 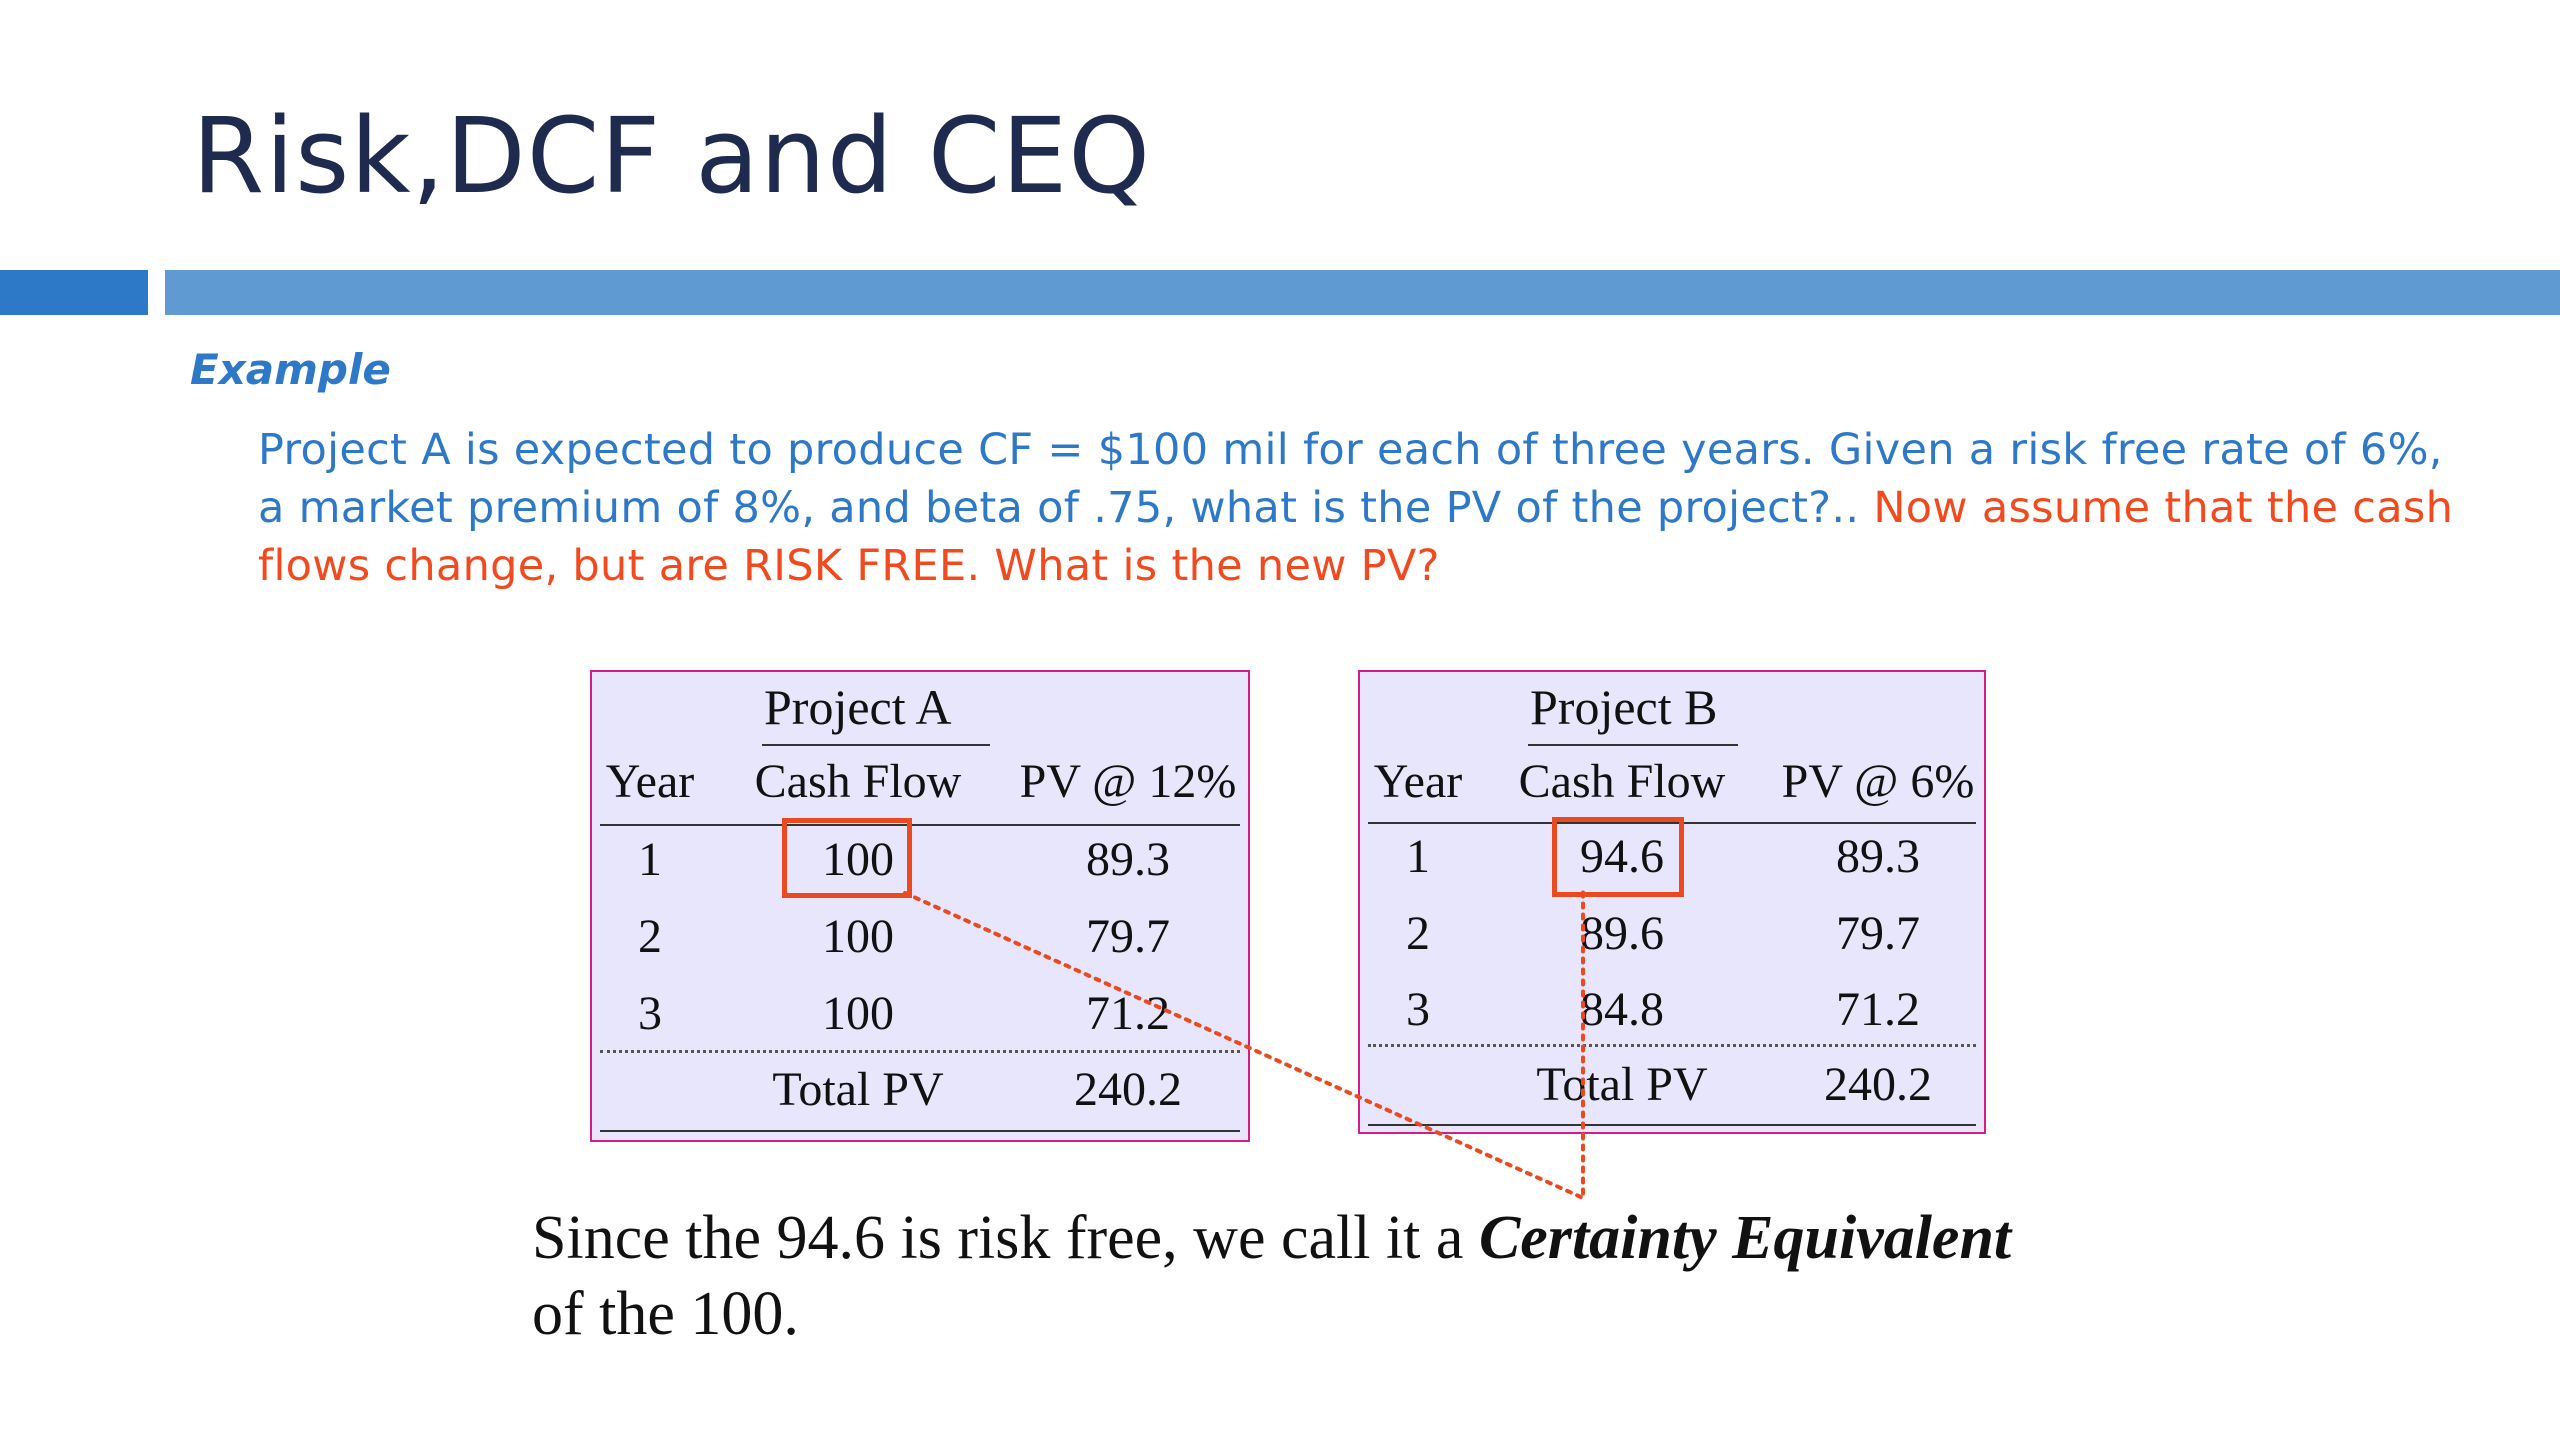 I want to click on row-1-cash-flow: 100, so click(x=858, y=859).